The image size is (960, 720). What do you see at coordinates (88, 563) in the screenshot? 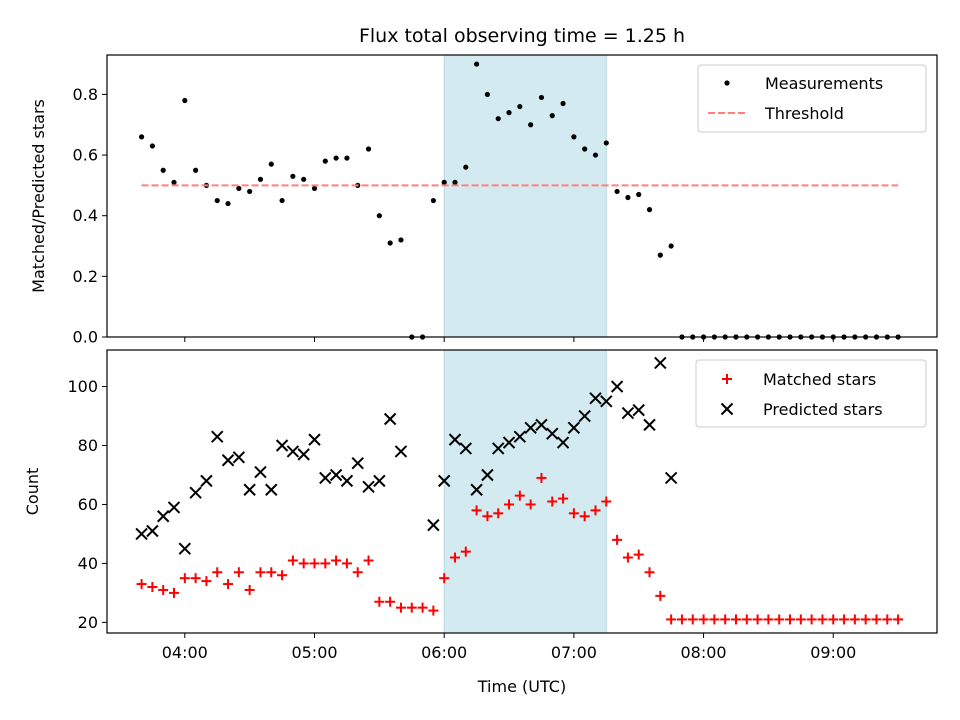
I see `y-tick-label: 40` at bounding box center [88, 563].